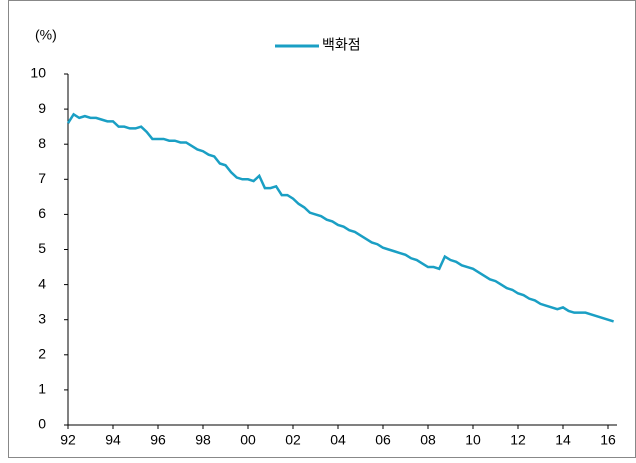  What do you see at coordinates (68, 440) in the screenshot?
I see `x-tick-label: 92` at bounding box center [68, 440].